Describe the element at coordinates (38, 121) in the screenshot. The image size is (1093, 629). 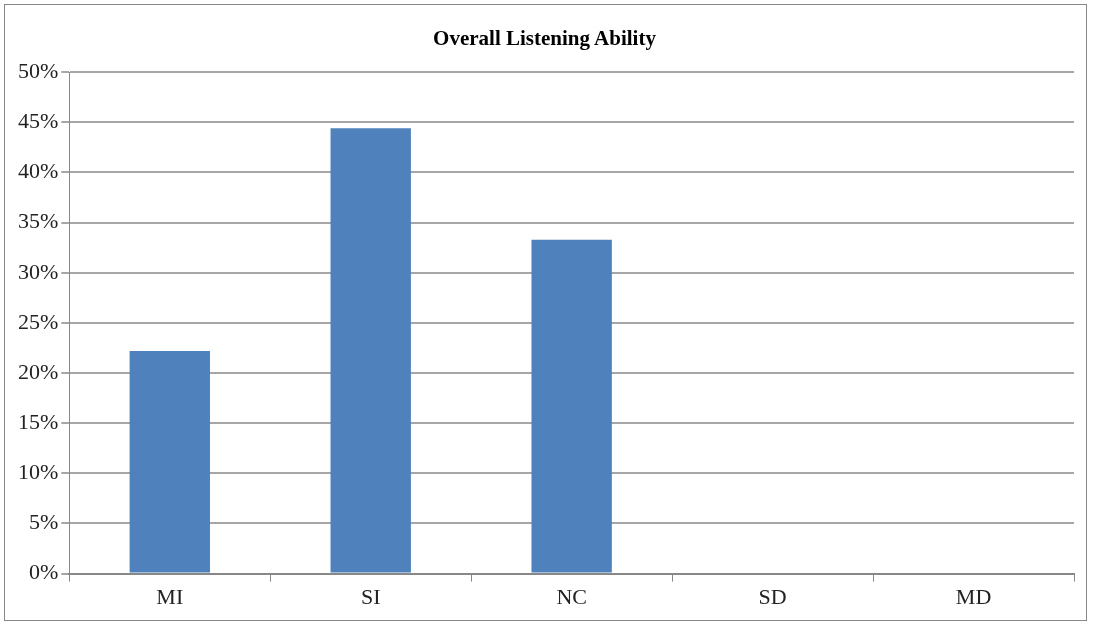
I see `y-tick-label: 45%` at that location.